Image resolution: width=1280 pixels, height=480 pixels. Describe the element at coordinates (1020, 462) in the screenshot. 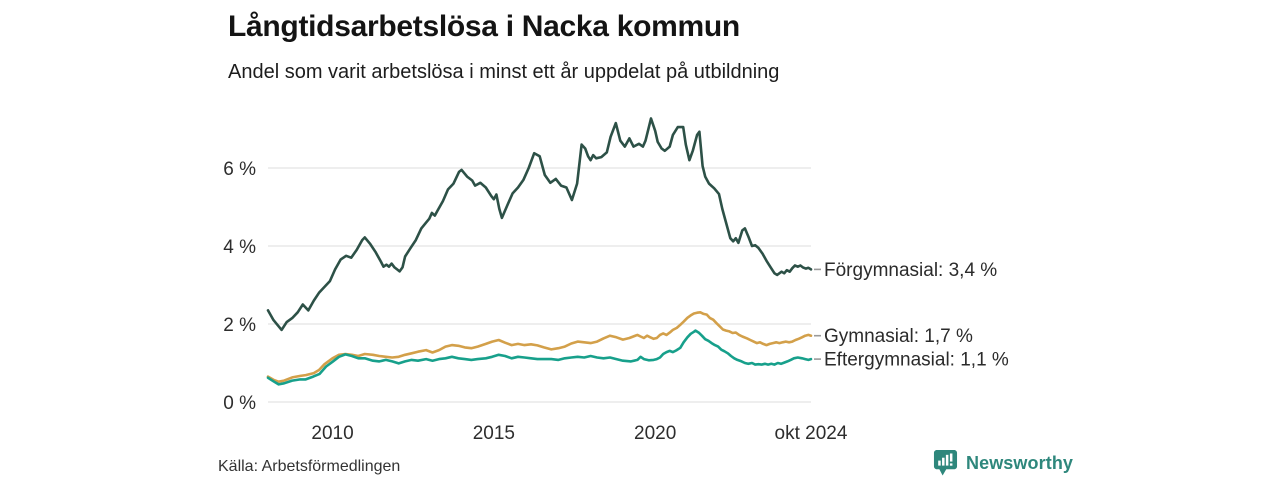

I see `newsworthy-wordmark: Newsworthy` at that location.